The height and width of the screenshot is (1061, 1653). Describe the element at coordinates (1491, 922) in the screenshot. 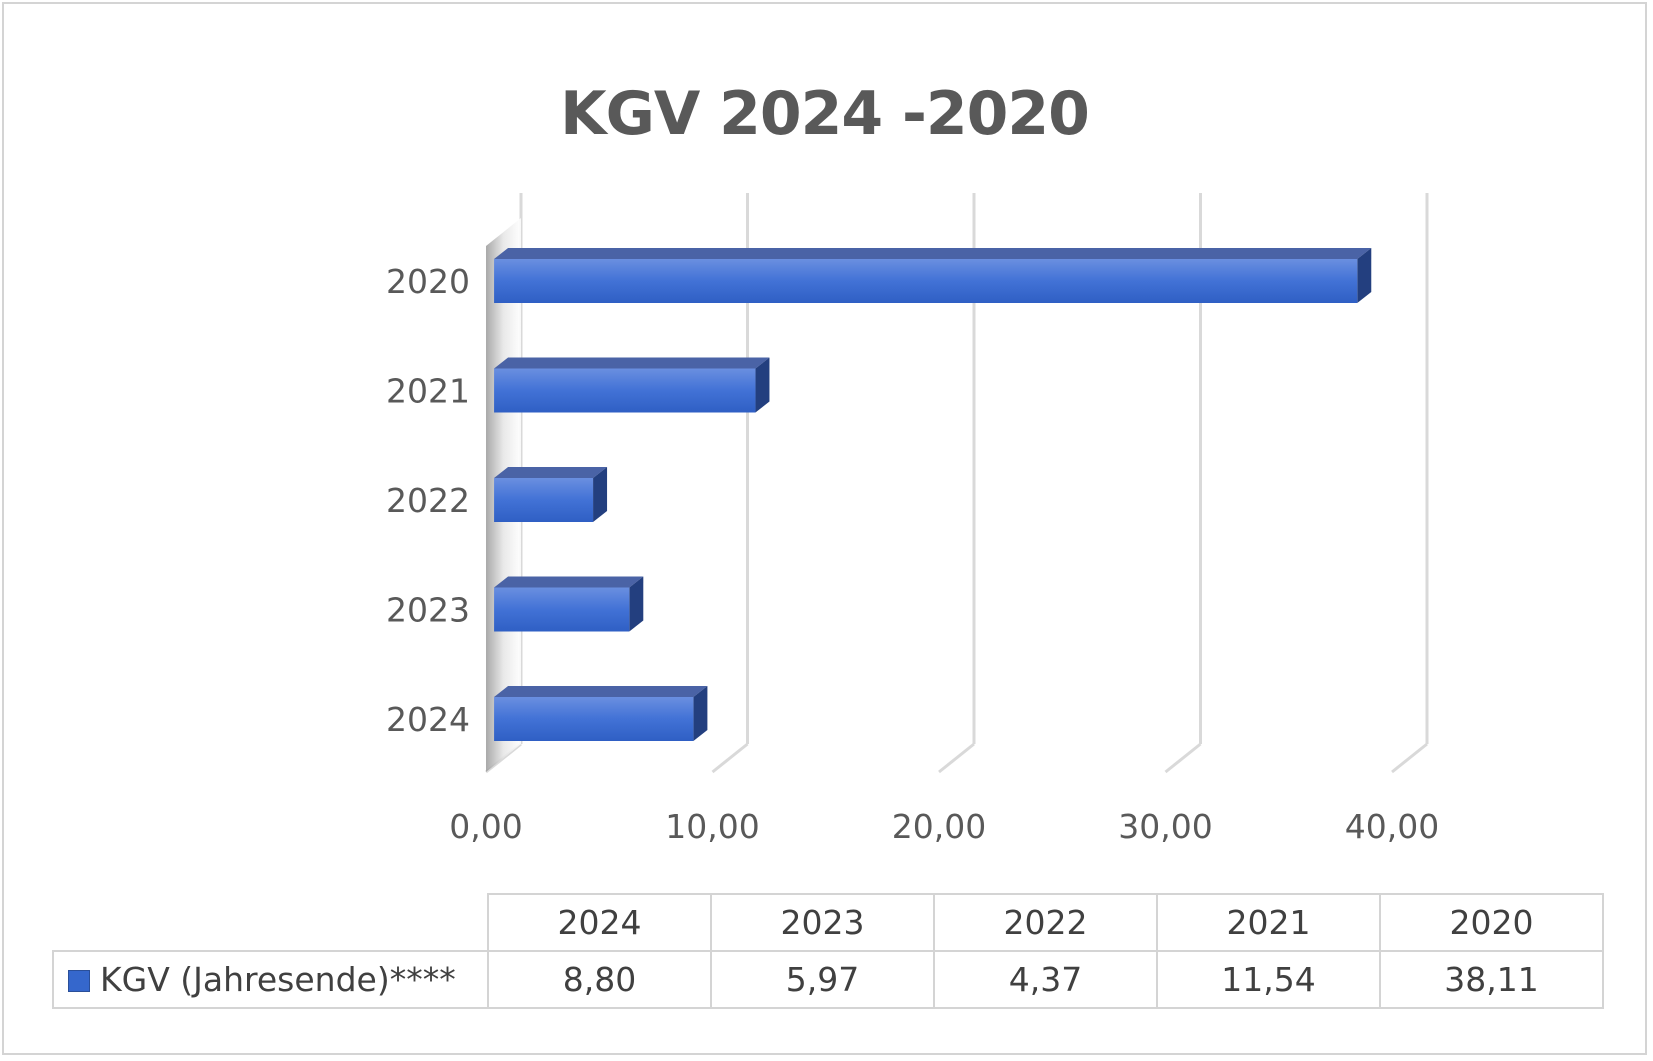

I see `data-table-header-cell: 2020` at that location.